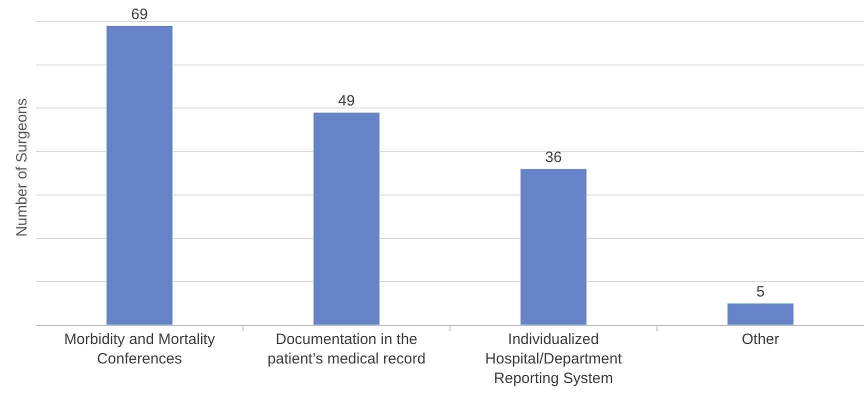 This screenshot has width=866, height=413. I want to click on y-axis-title: Number of Surgeons, so click(21, 167).